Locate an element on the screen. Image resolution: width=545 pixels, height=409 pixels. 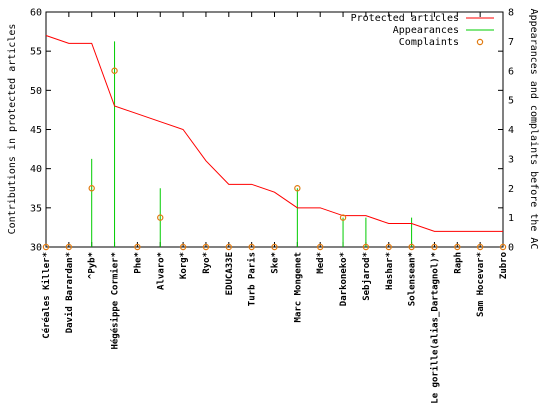
category-label: Turb Paris is located at coordinates (252, 279).